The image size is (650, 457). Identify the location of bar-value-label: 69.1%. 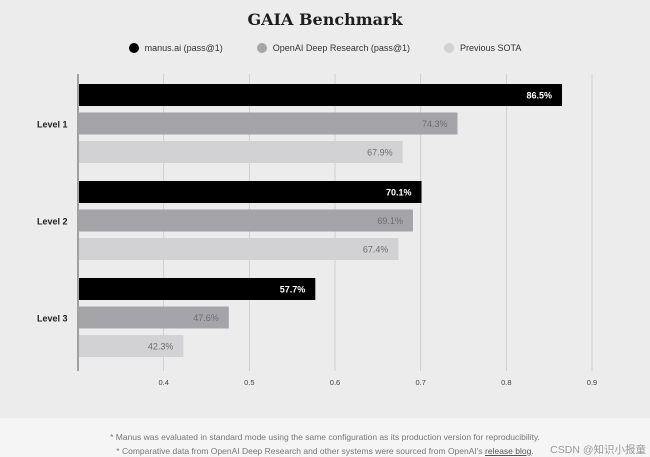
(390, 221).